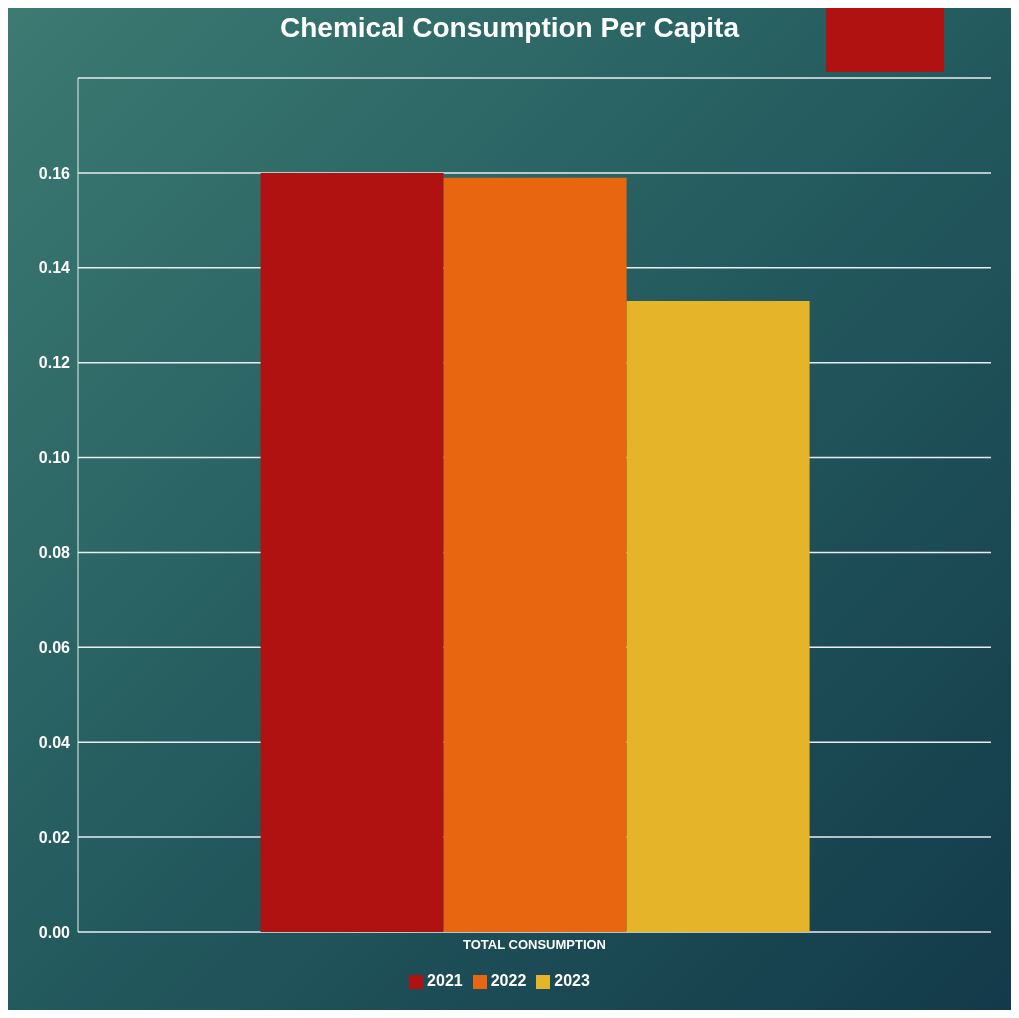  What do you see at coordinates (54, 363) in the screenshot?
I see `y-tick-label: 0.12` at bounding box center [54, 363].